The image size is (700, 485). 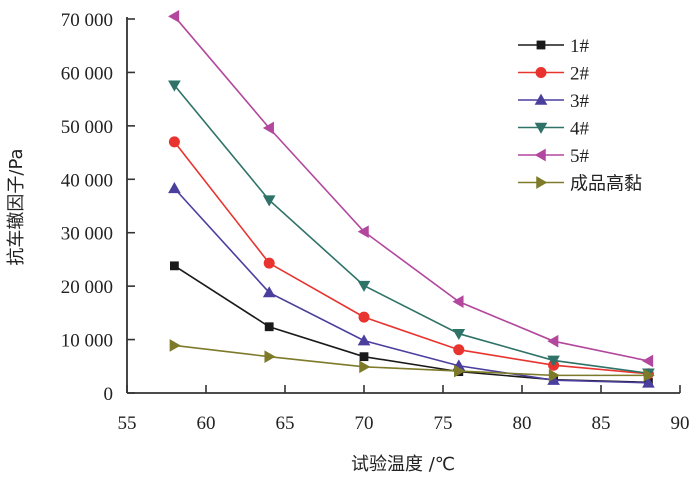 I want to click on x-tick-label: 80, so click(x=522, y=423).